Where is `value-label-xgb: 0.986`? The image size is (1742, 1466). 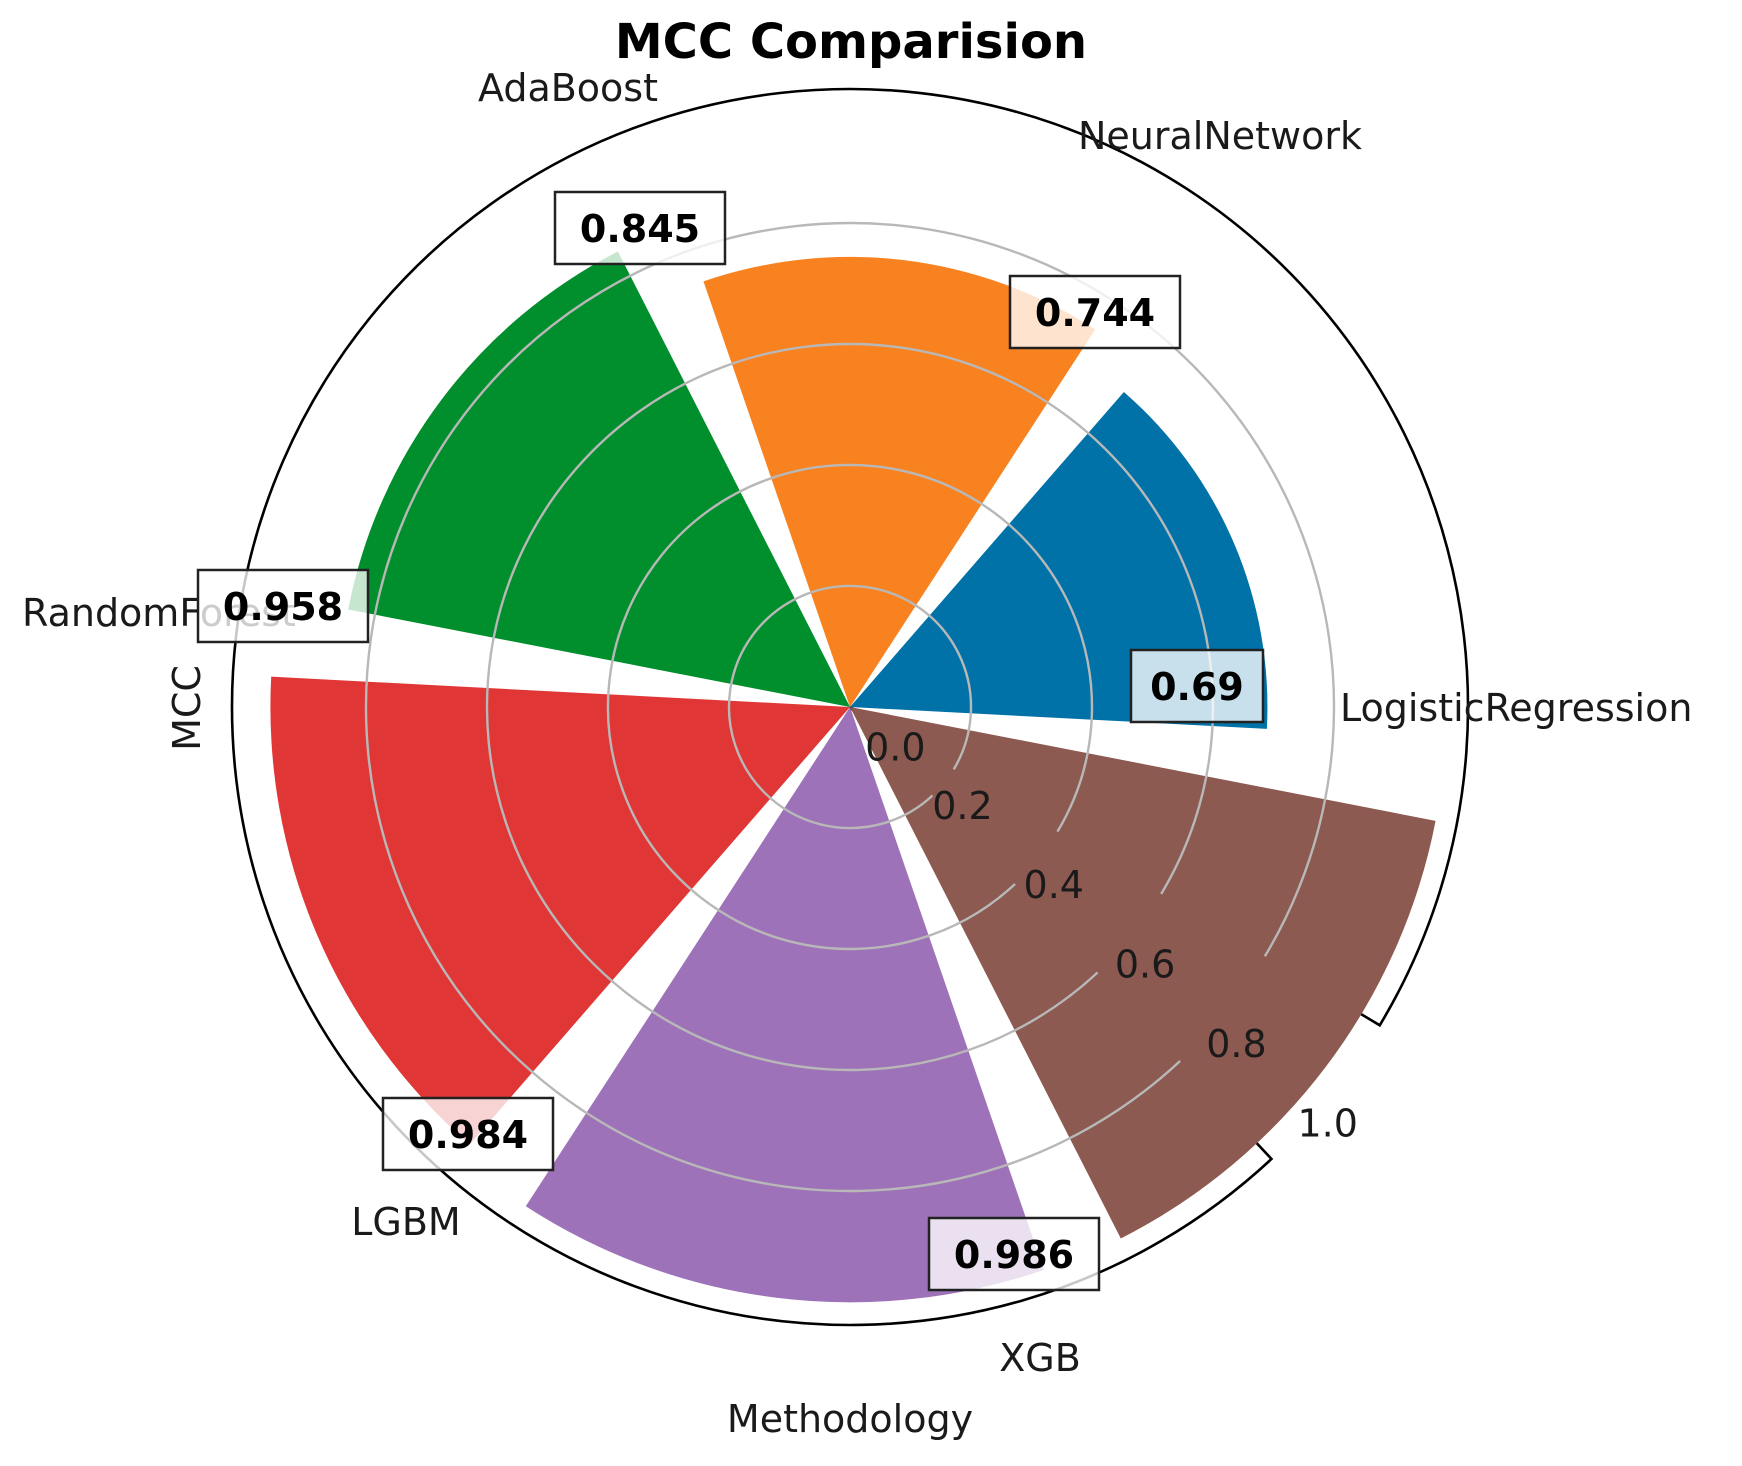
value-label-xgb: 0.986 is located at coordinates (1014, 1254).